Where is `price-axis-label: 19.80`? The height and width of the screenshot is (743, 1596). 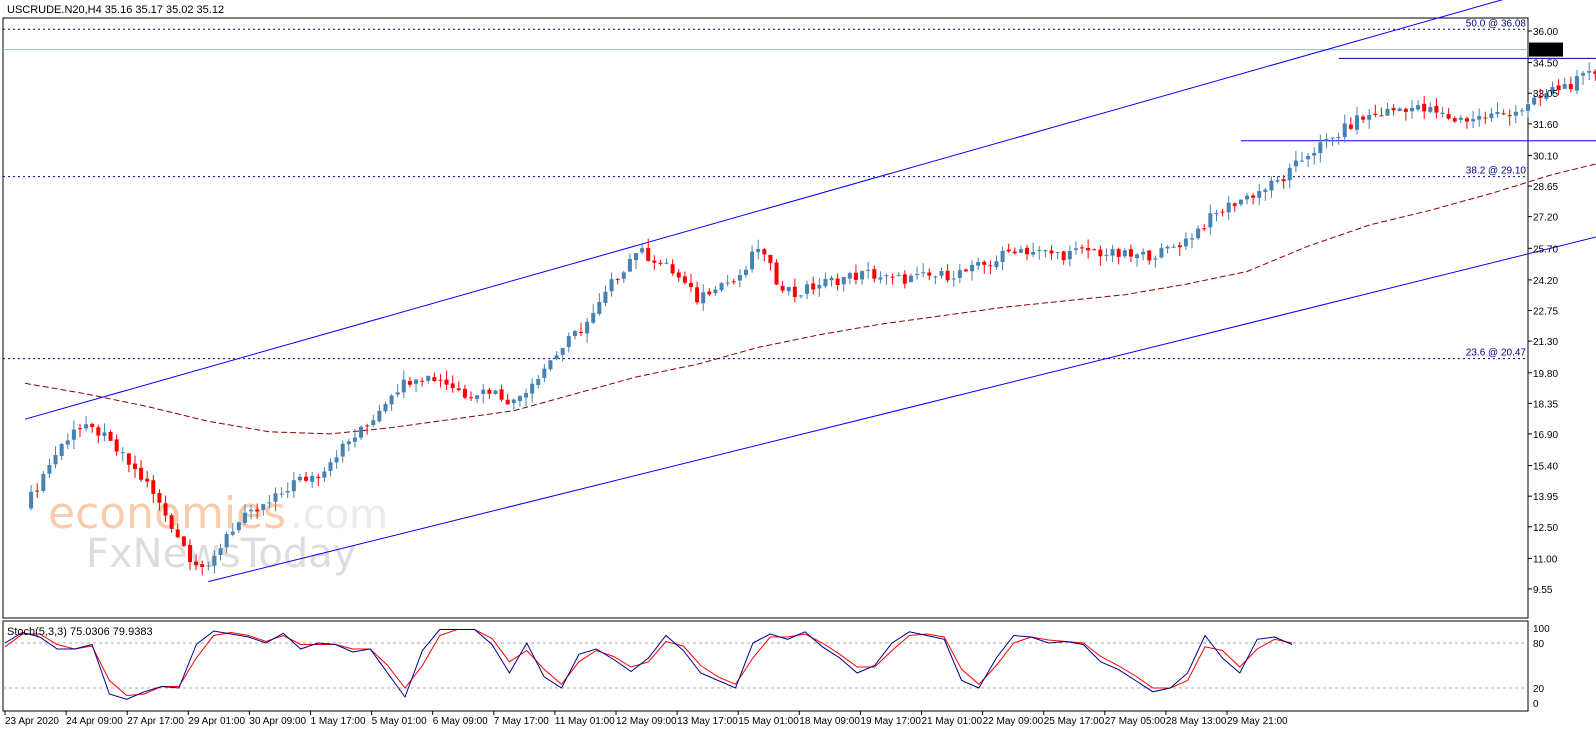 price-axis-label: 19.80 is located at coordinates (1545, 374).